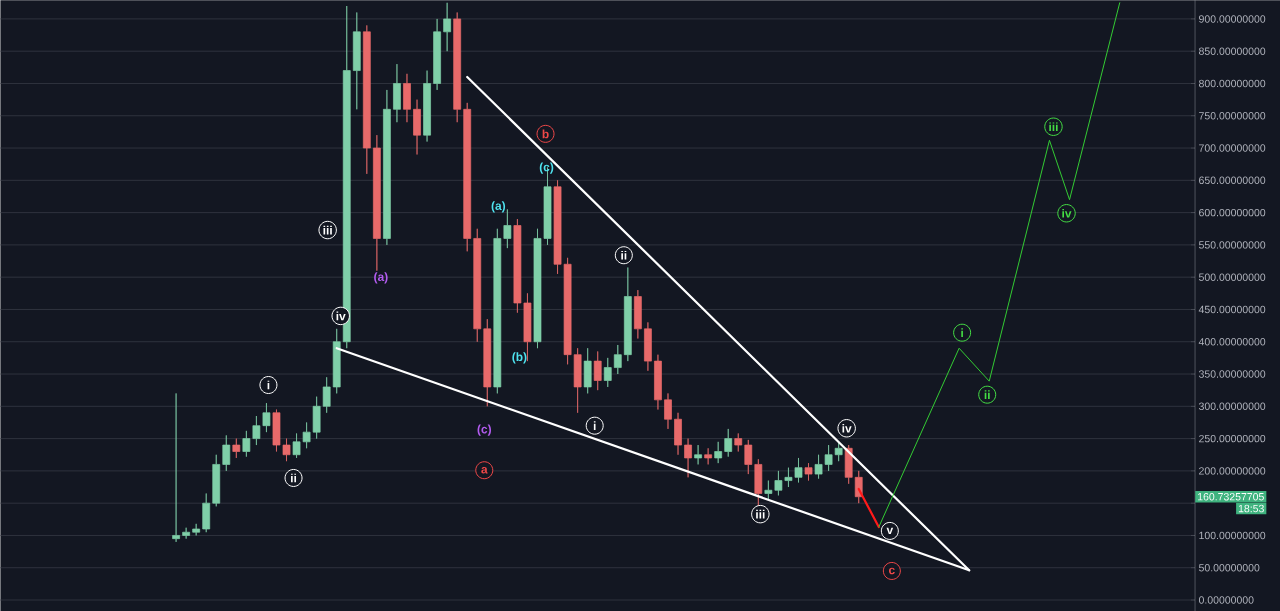  I want to click on annotation: c, so click(891, 571).